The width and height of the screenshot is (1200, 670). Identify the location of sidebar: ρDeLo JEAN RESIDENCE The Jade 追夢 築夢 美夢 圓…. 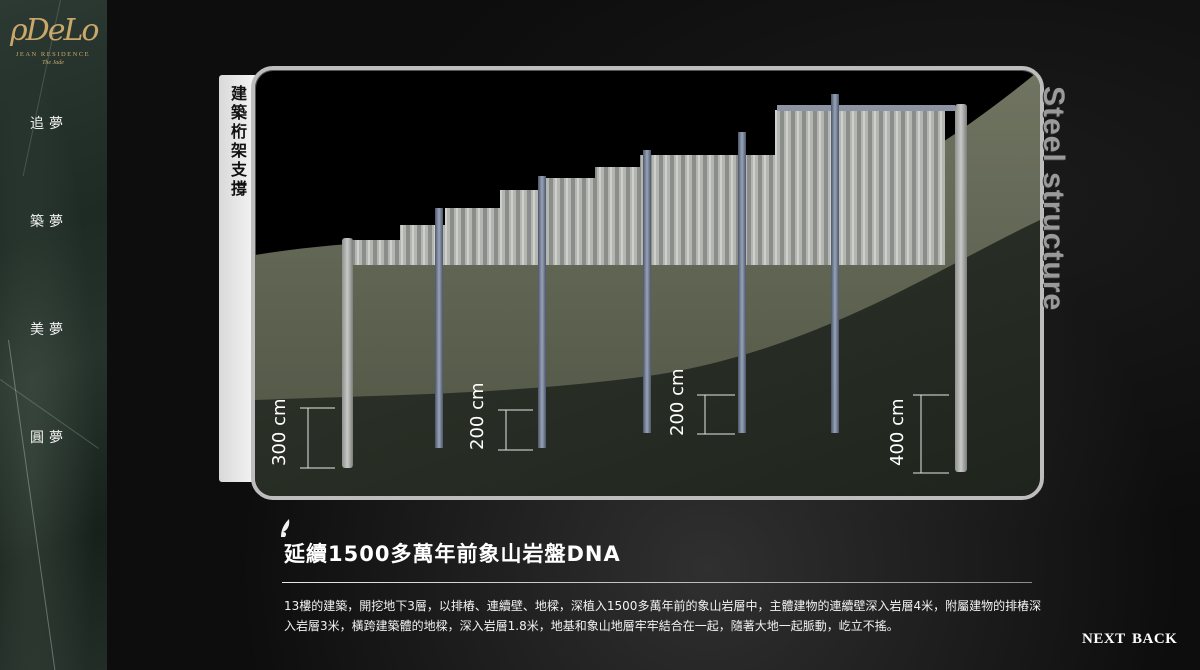
(53, 335).